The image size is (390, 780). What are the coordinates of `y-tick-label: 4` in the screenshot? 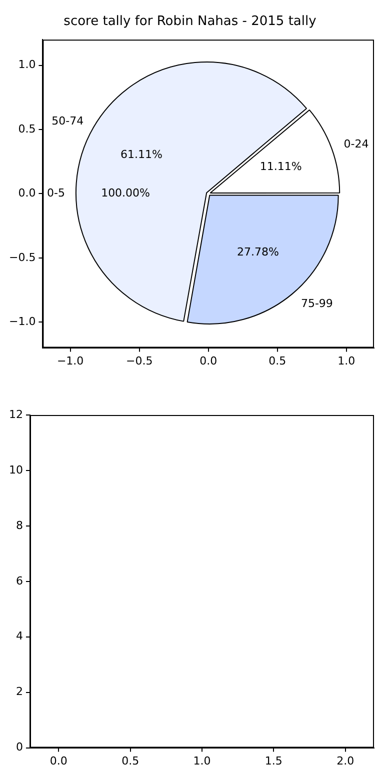 It's located at (19, 636).